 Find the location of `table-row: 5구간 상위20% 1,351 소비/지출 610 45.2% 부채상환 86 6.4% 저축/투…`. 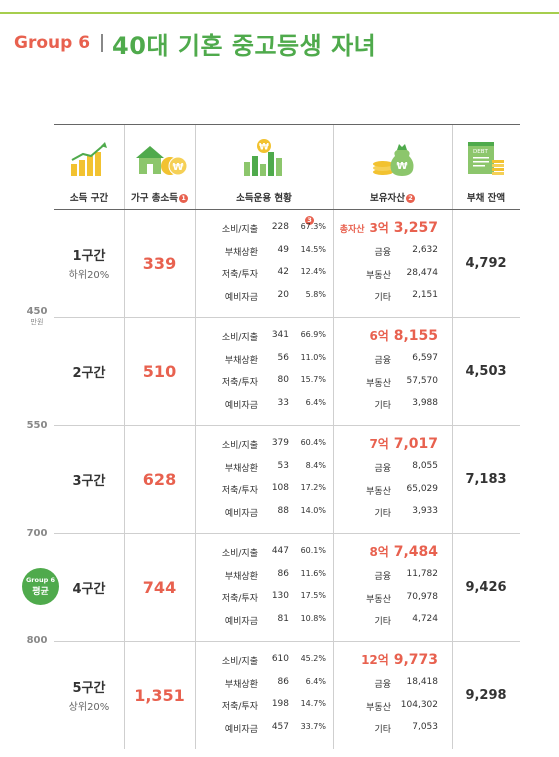

table-row: 5구간 상위20% 1,351 소비/지출 610 45.2% 부채상환 86 6.4% 저축/투… is located at coordinates (287, 695).